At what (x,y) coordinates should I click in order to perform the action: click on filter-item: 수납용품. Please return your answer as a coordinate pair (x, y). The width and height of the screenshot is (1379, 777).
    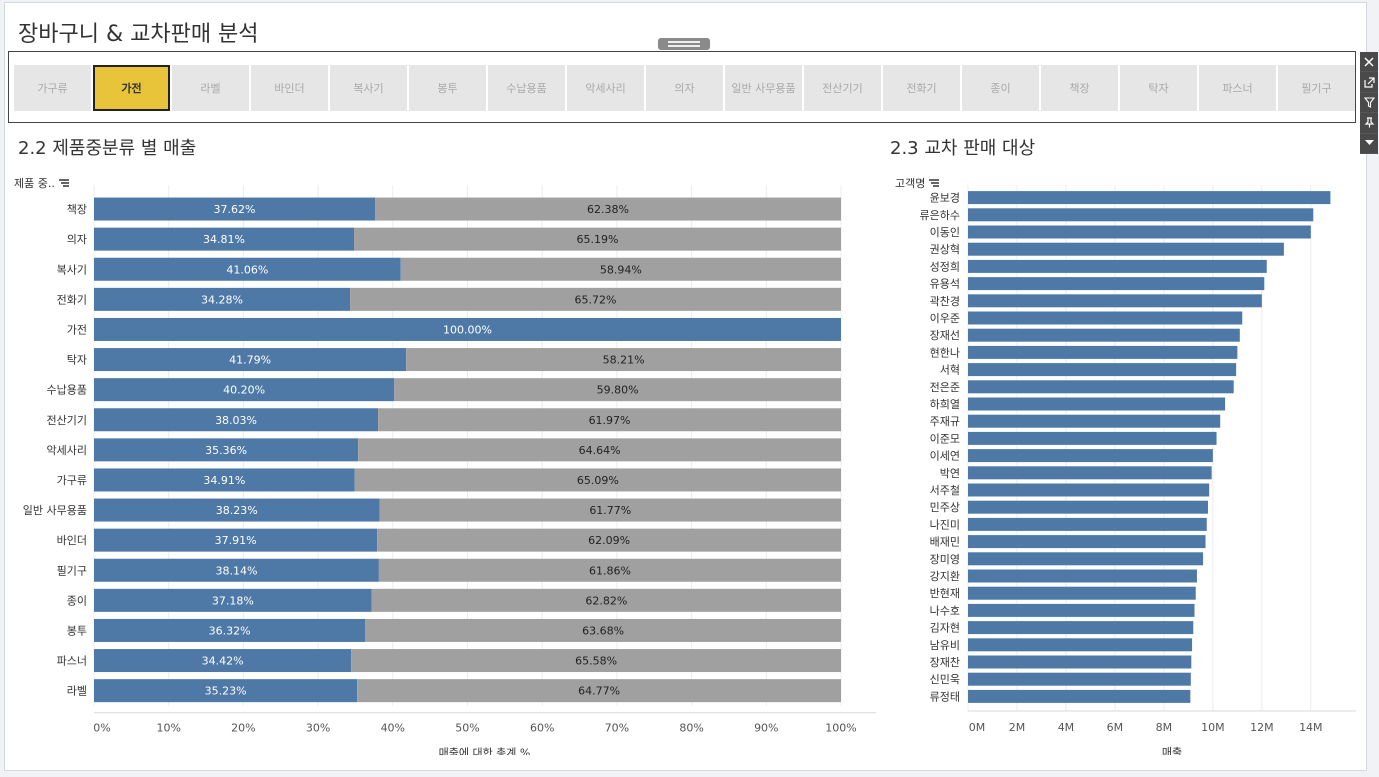
    Looking at the image, I should click on (526, 88).